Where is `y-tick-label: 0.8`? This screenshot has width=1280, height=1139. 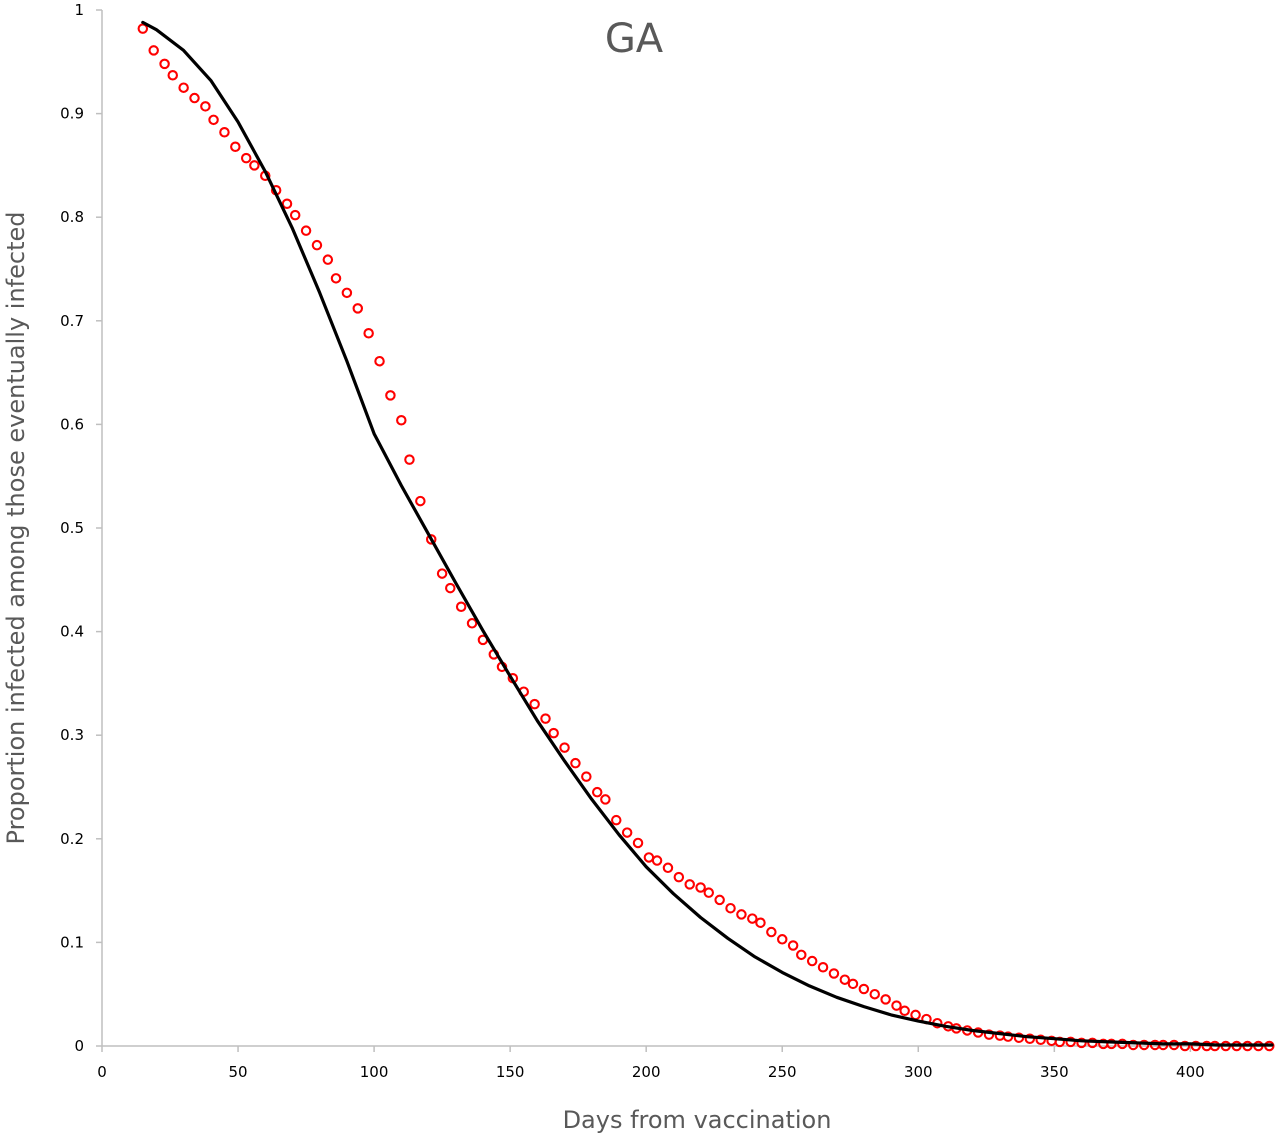
y-tick-label: 0.8 is located at coordinates (72, 217).